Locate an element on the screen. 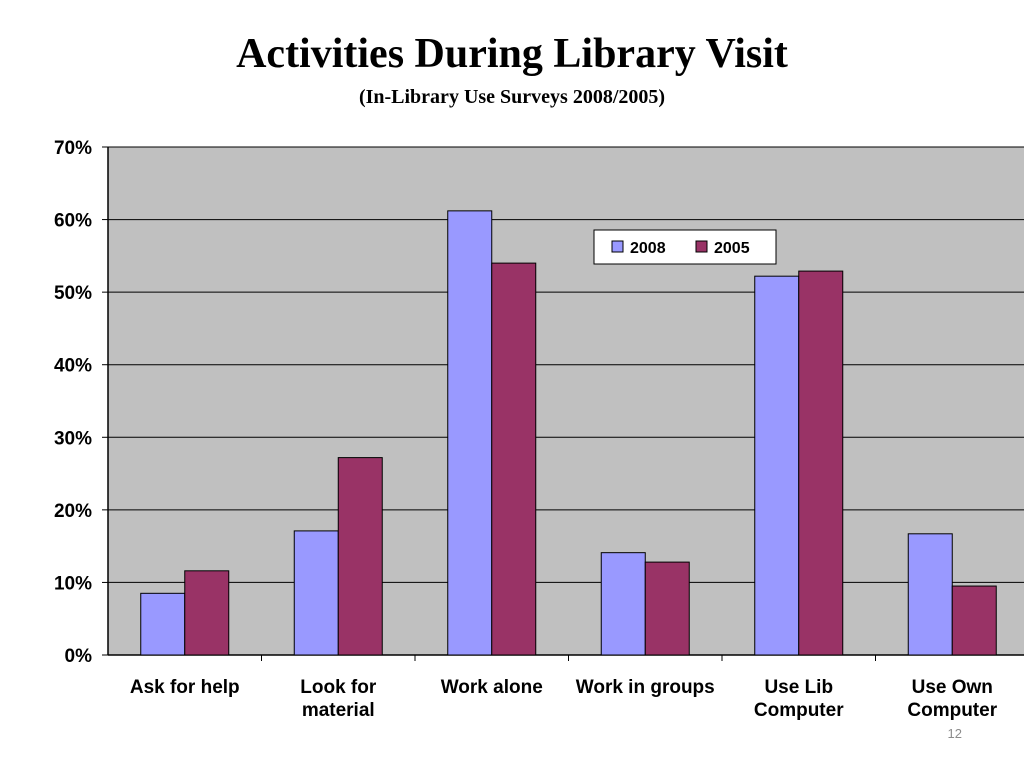 This screenshot has height=768, width=1024. y-tick-label: 40% is located at coordinates (73, 366).